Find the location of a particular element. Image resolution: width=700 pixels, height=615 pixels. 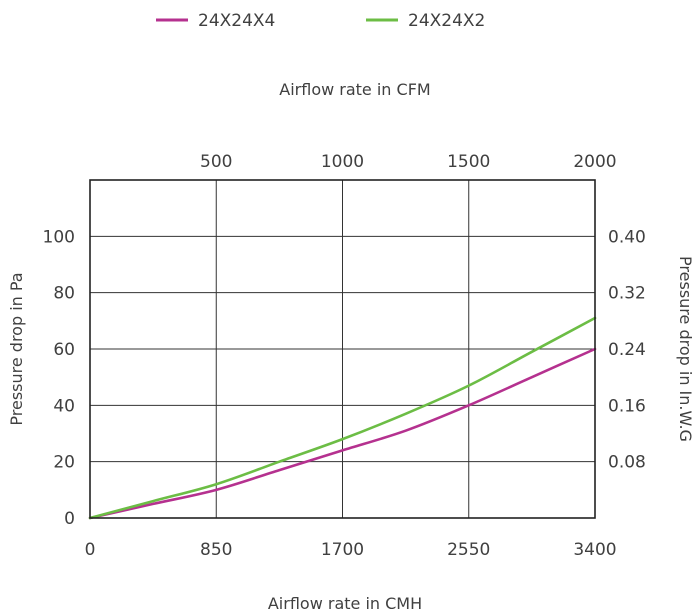

right-tick-label: 0.16 is located at coordinates (627, 406).